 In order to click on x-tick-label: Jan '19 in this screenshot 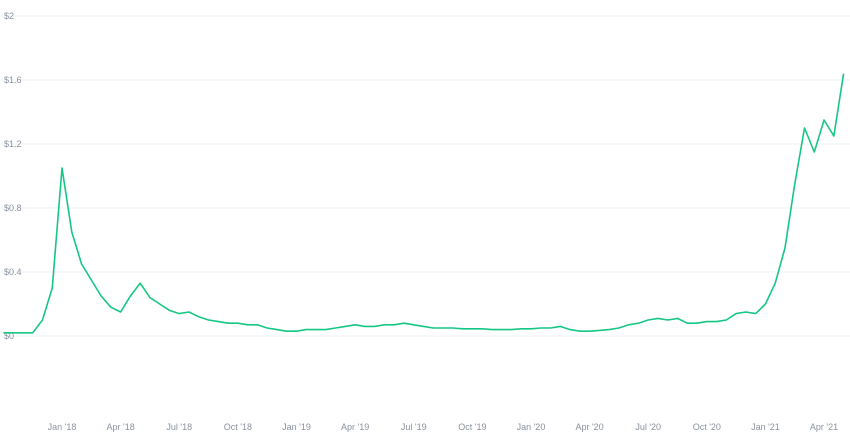, I will do `click(296, 427)`.